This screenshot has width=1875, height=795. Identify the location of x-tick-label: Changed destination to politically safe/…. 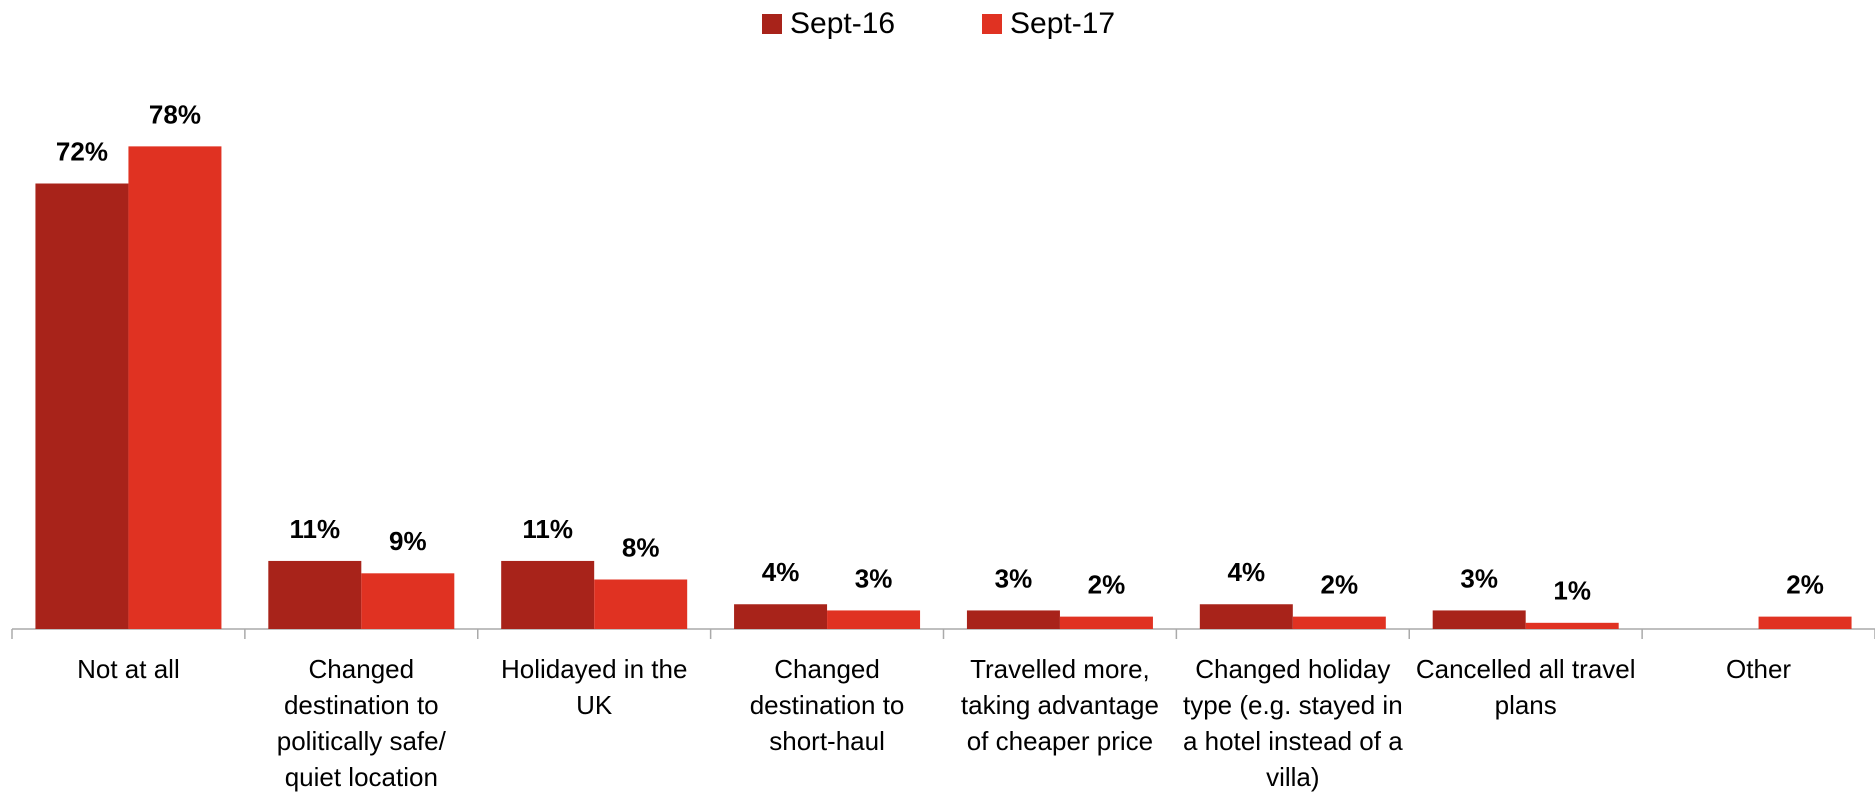
(361, 723).